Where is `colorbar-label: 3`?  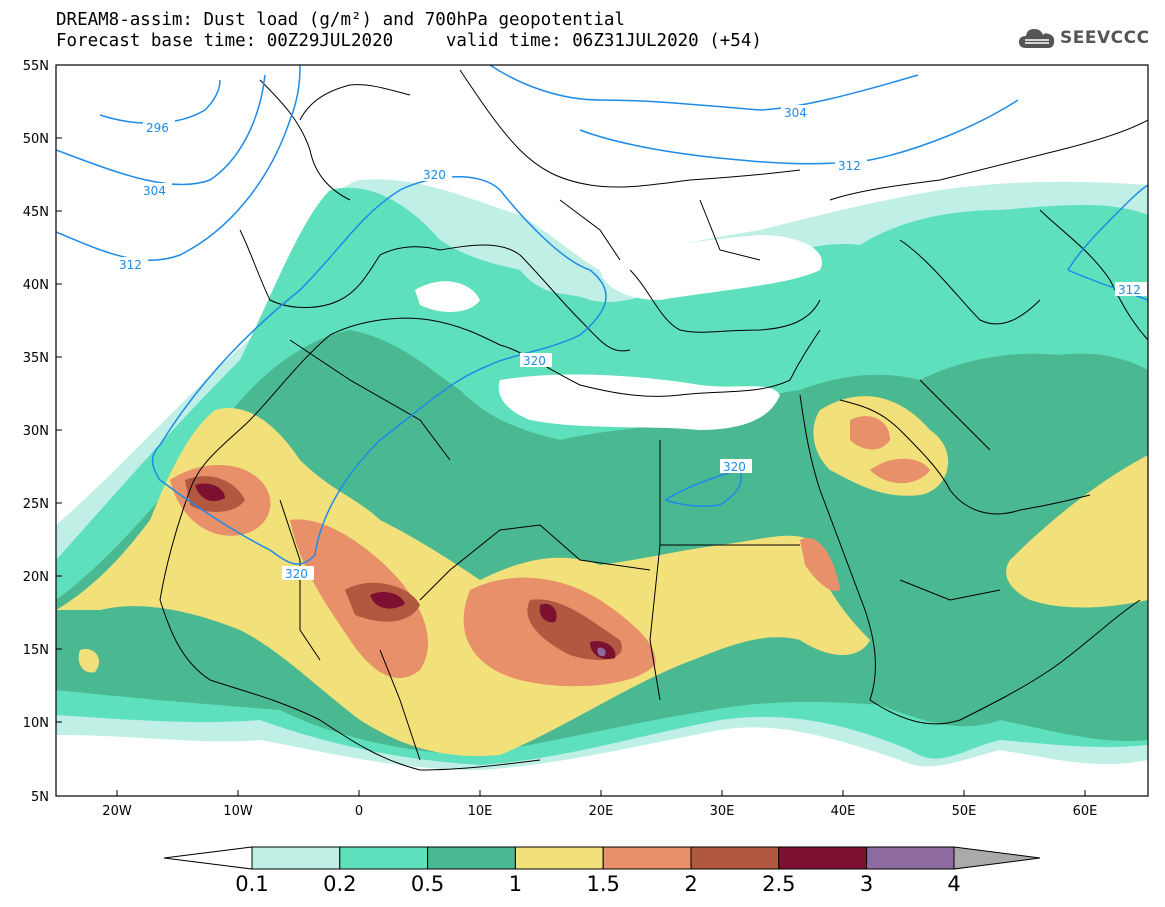
colorbar-label: 3 is located at coordinates (866, 884).